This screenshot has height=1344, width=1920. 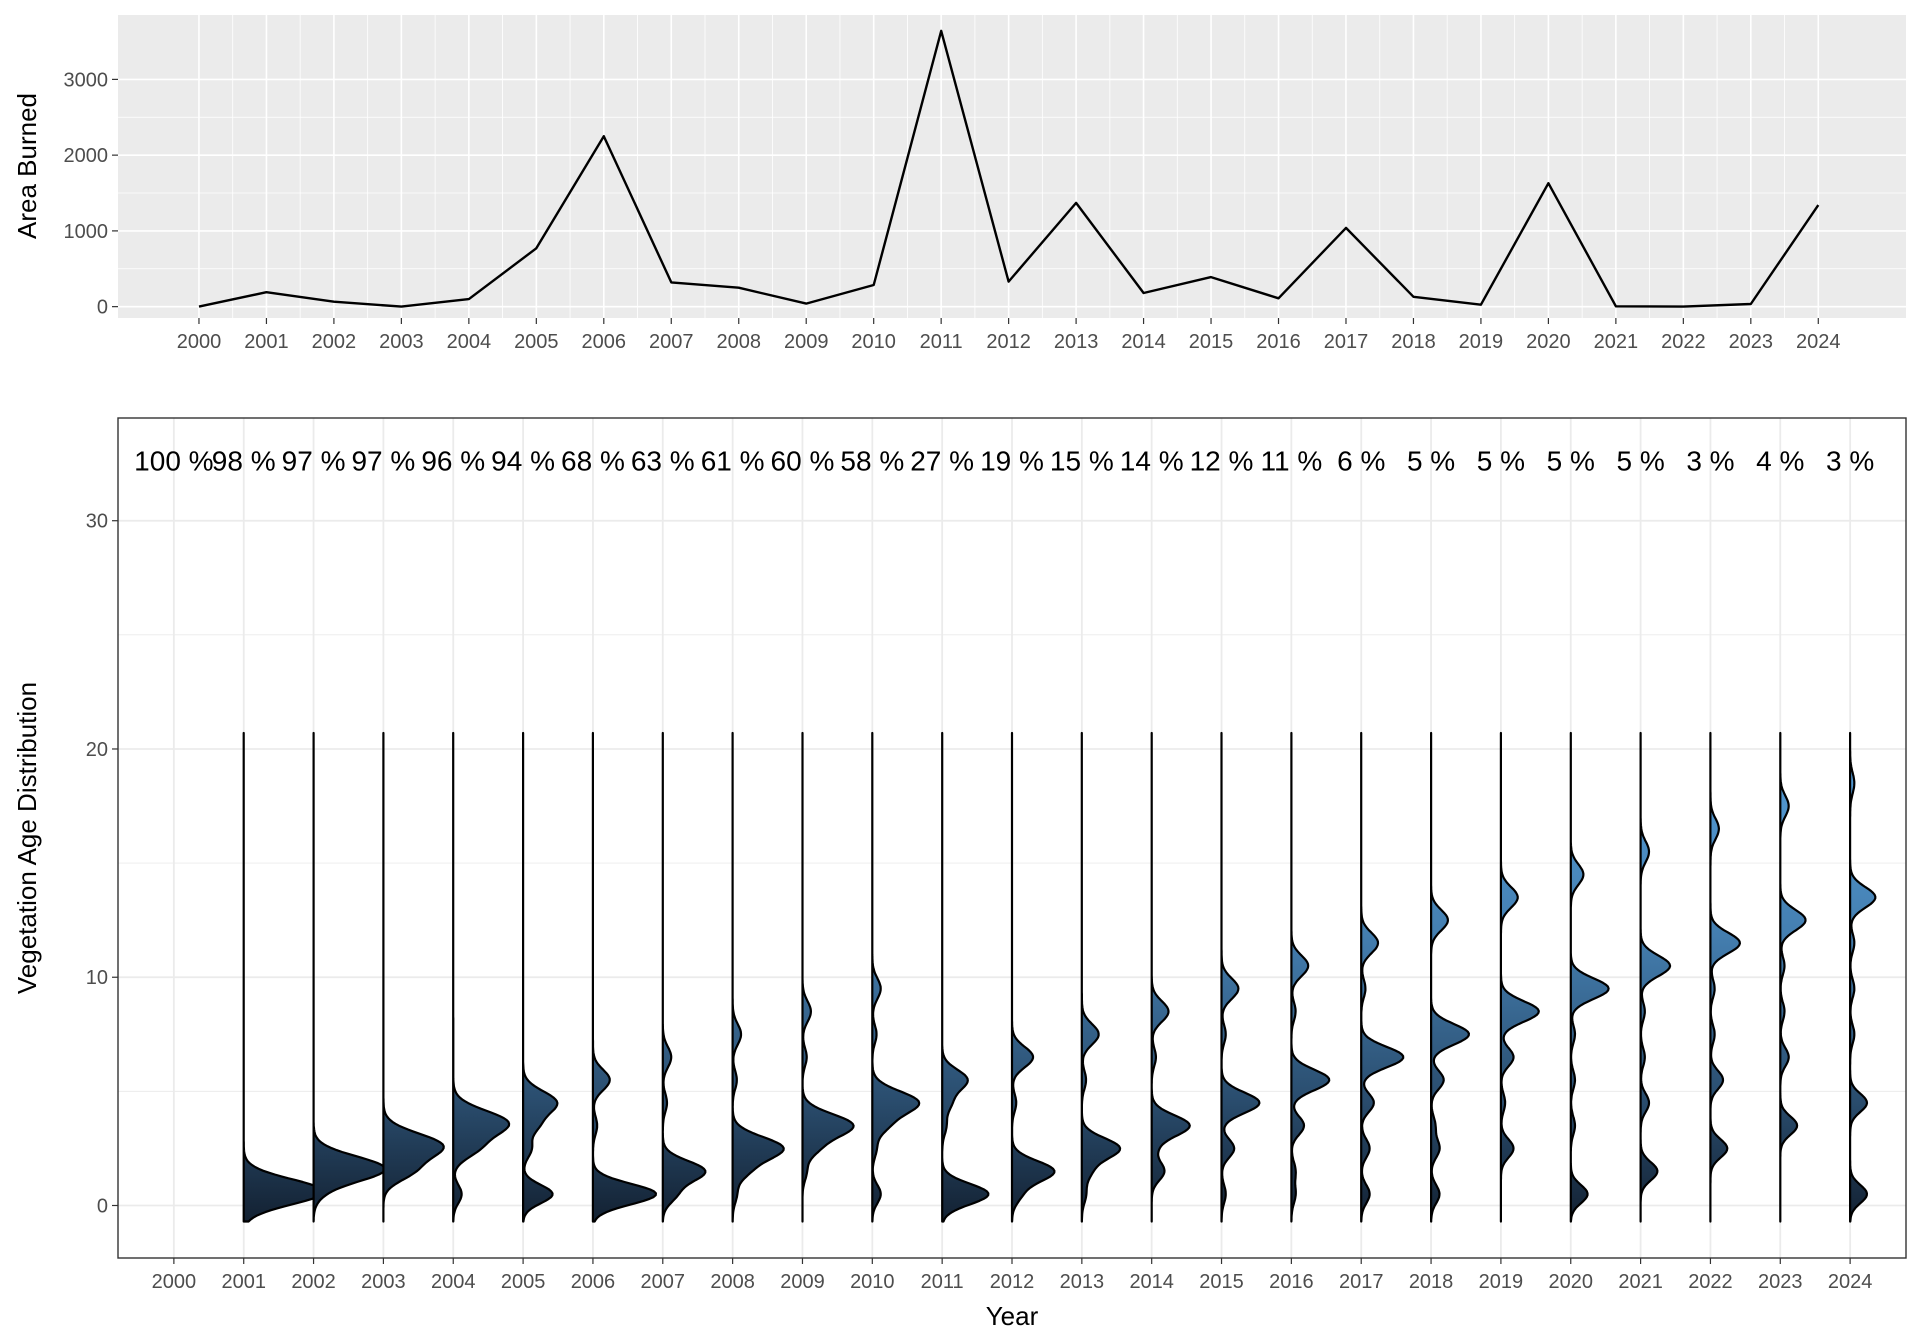 What do you see at coordinates (86, 80) in the screenshot?
I see `top-y-tick-label: 3000` at bounding box center [86, 80].